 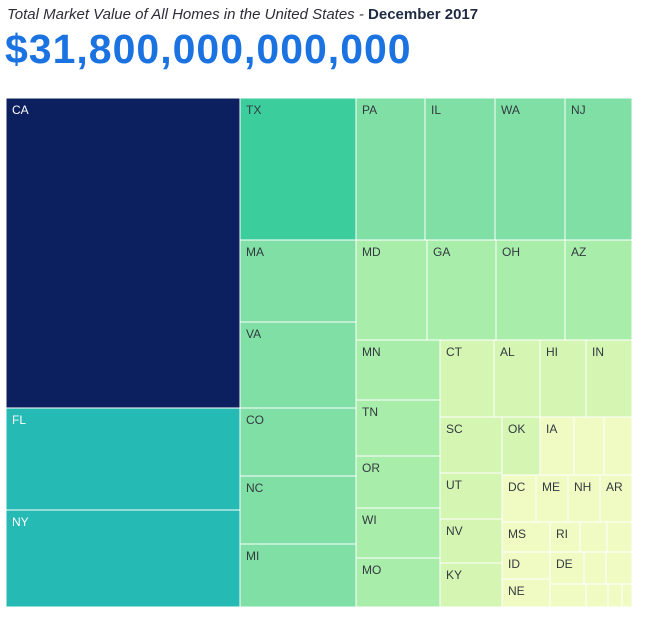 What do you see at coordinates (563, 378) in the screenshot?
I see `tile-hi` at bounding box center [563, 378].